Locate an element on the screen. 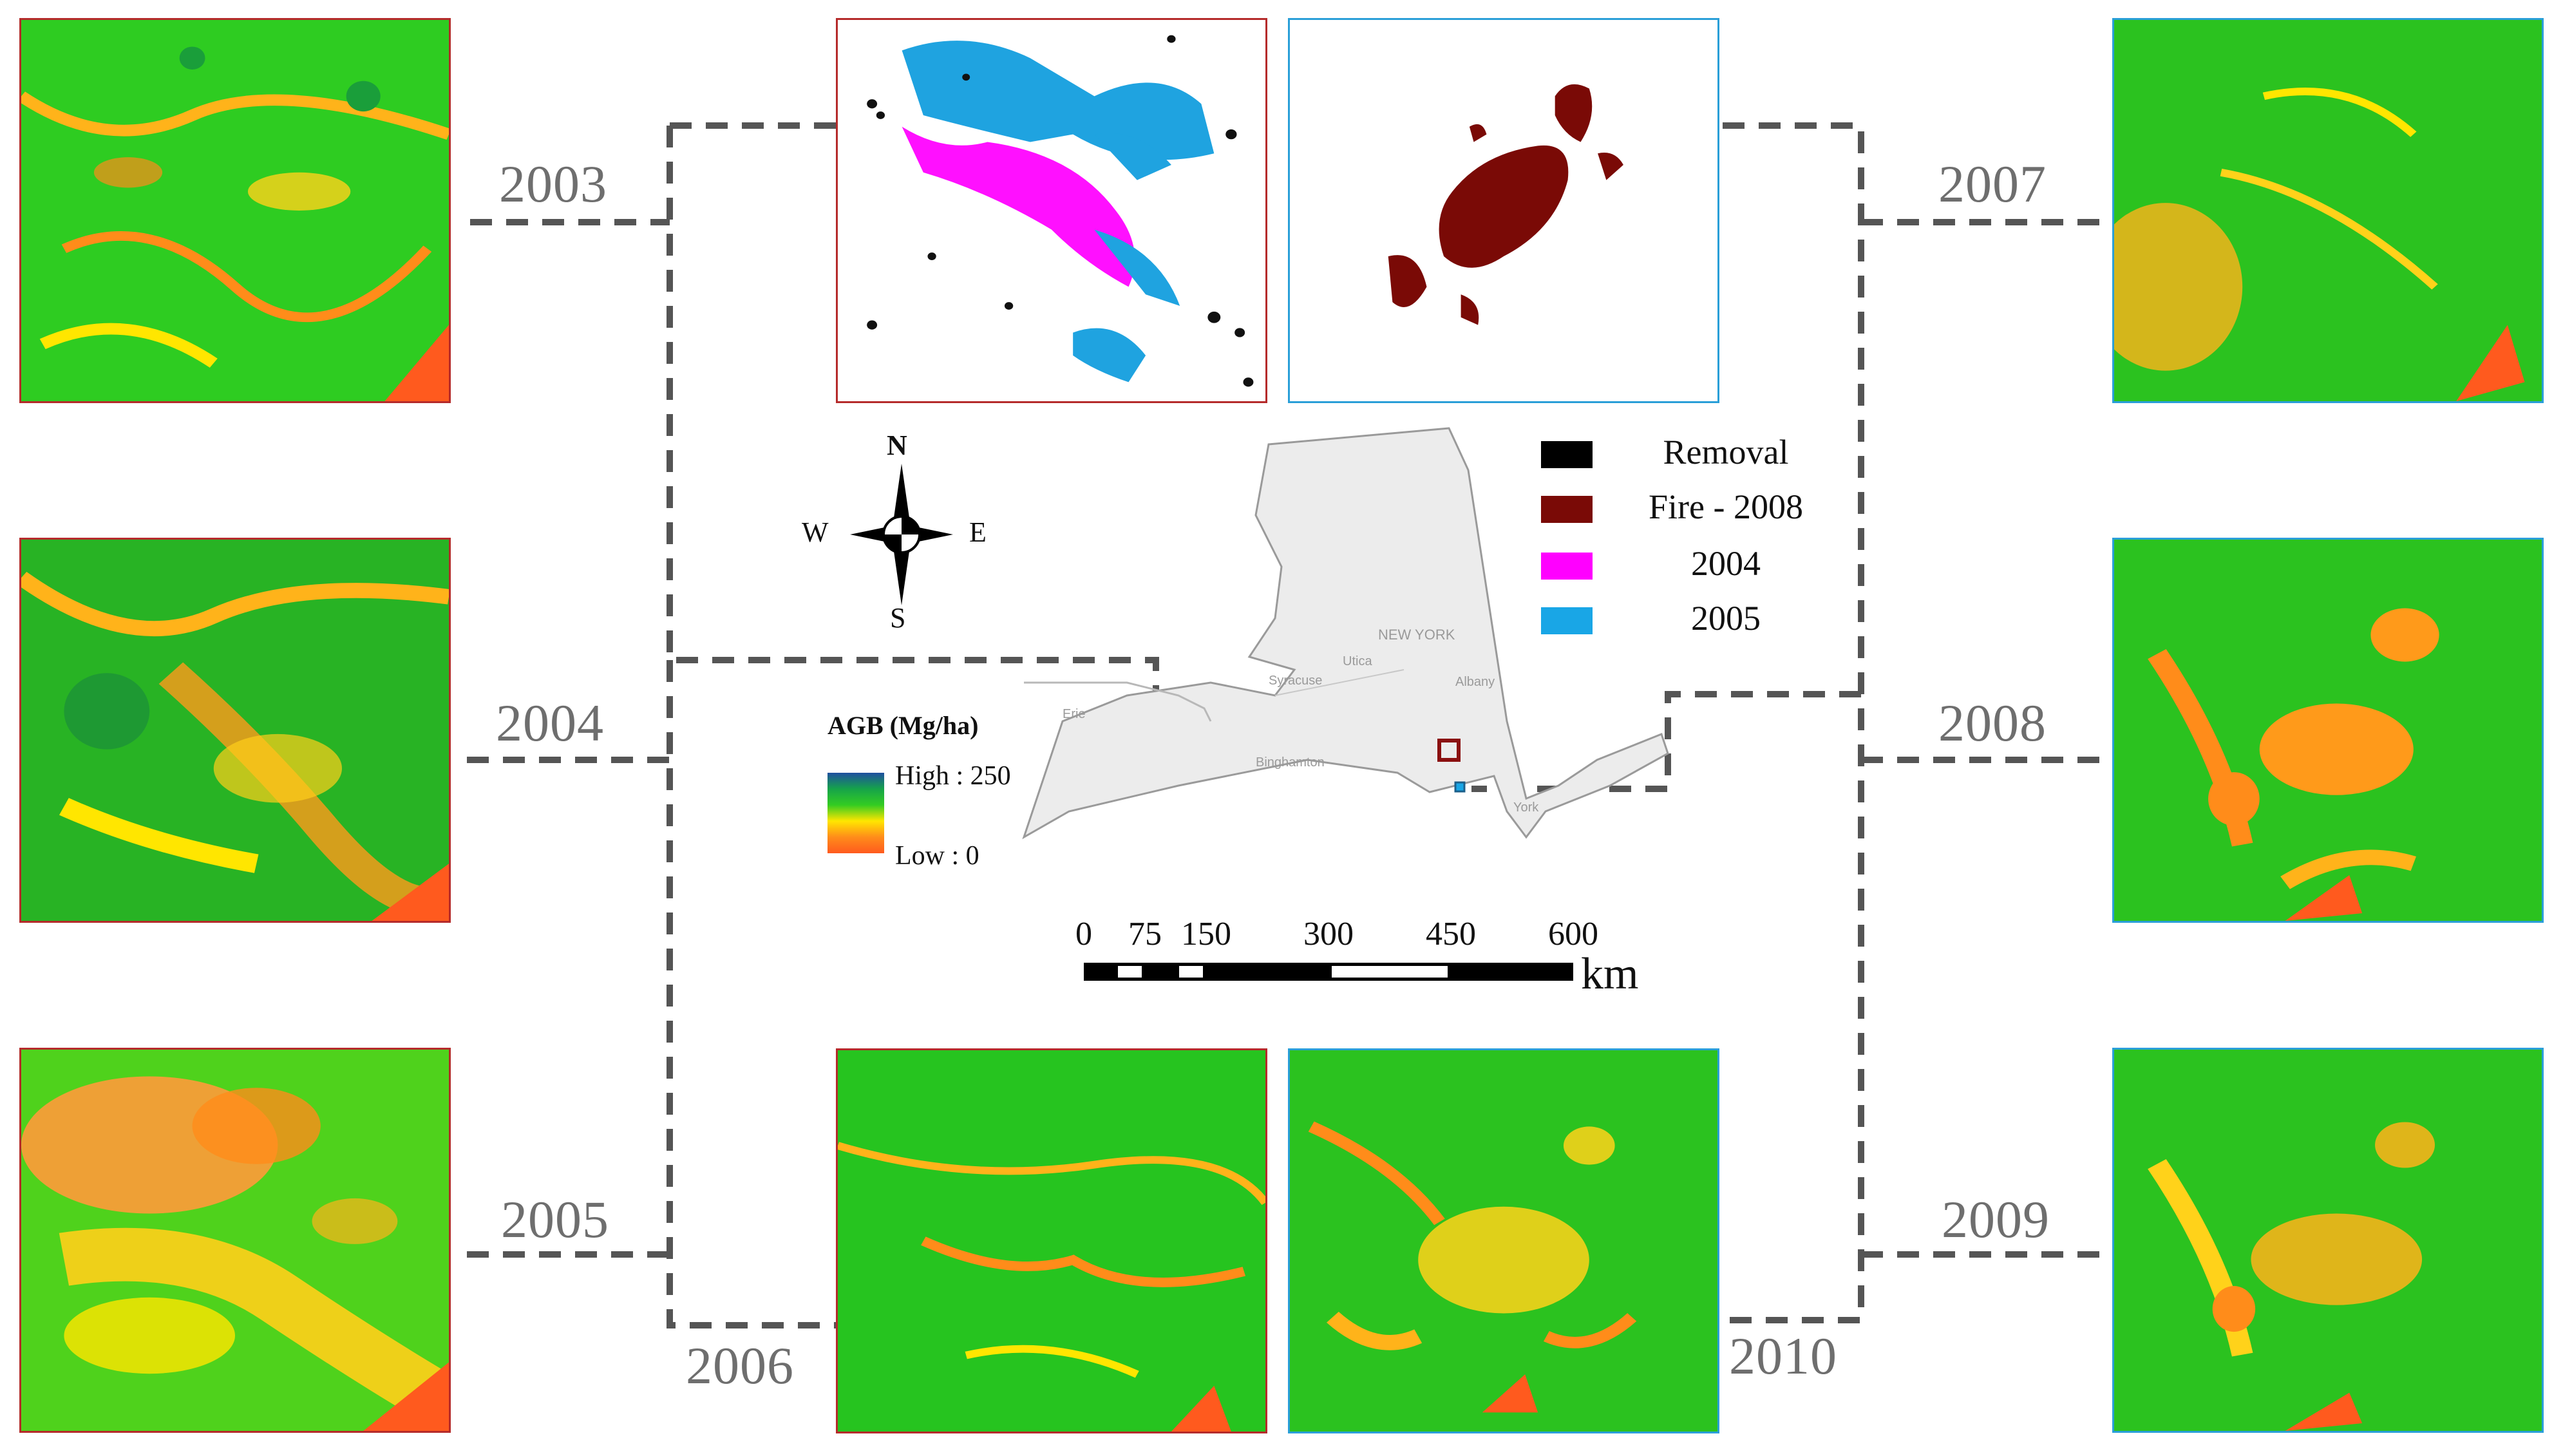 The image size is (2563, 1456). scale-tick-label: 300 is located at coordinates (1328, 934).